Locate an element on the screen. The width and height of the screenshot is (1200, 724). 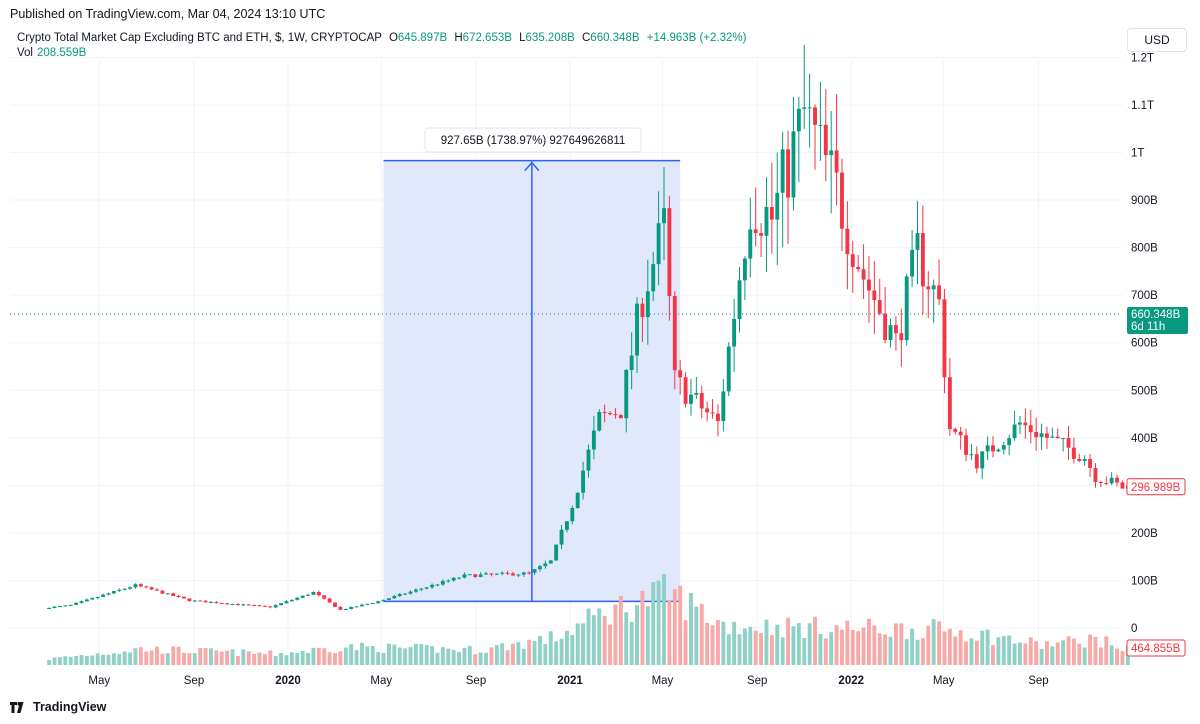
y-tick-label: 400B is located at coordinates (1144, 439).